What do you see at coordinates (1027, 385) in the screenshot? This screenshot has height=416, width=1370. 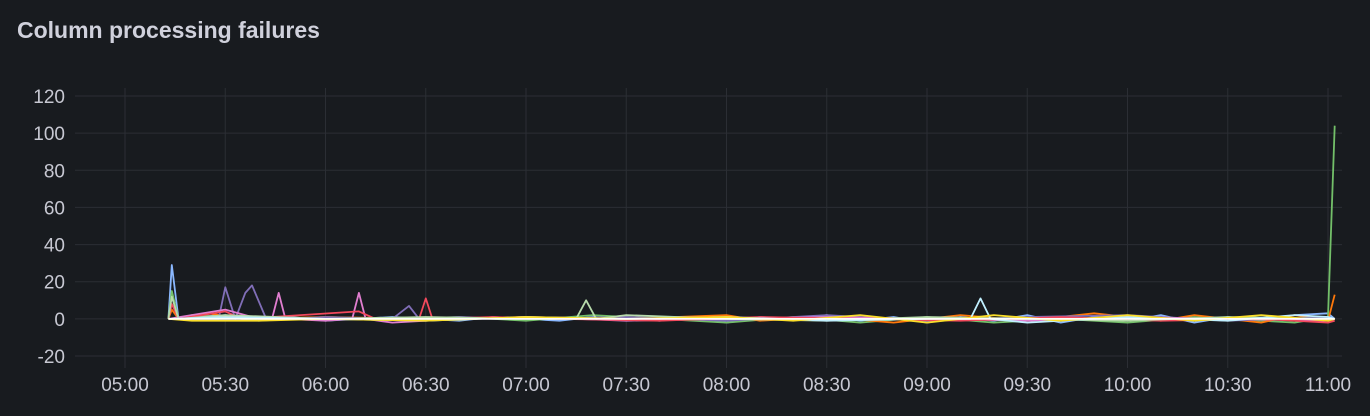 I see `x-tick-label: 09:30` at bounding box center [1027, 385].